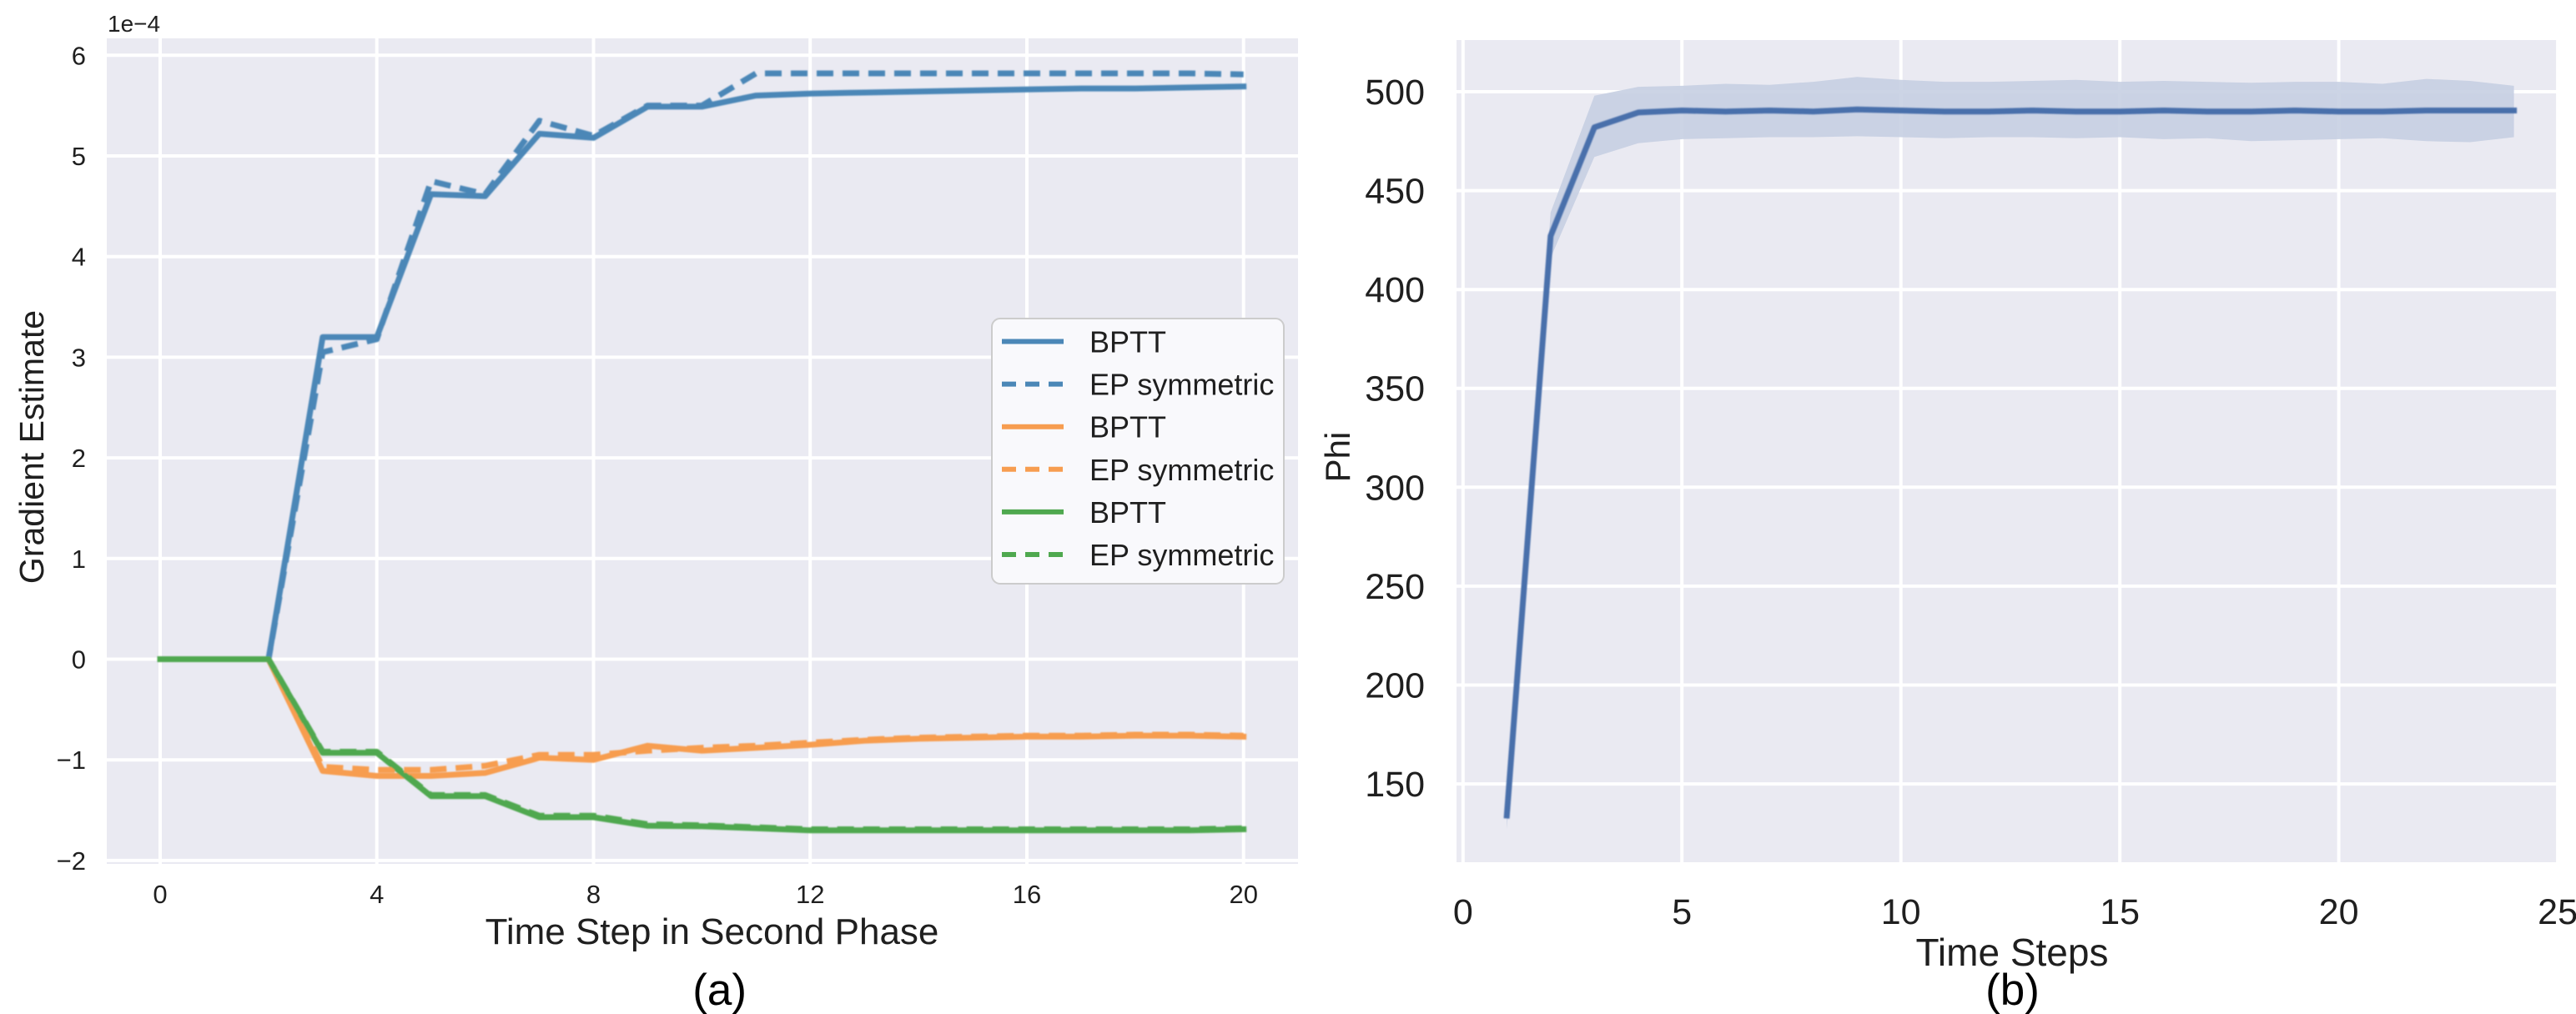 The width and height of the screenshot is (2576, 1014). Describe the element at coordinates (593, 894) in the screenshot. I see `svg-text: 8` at that location.